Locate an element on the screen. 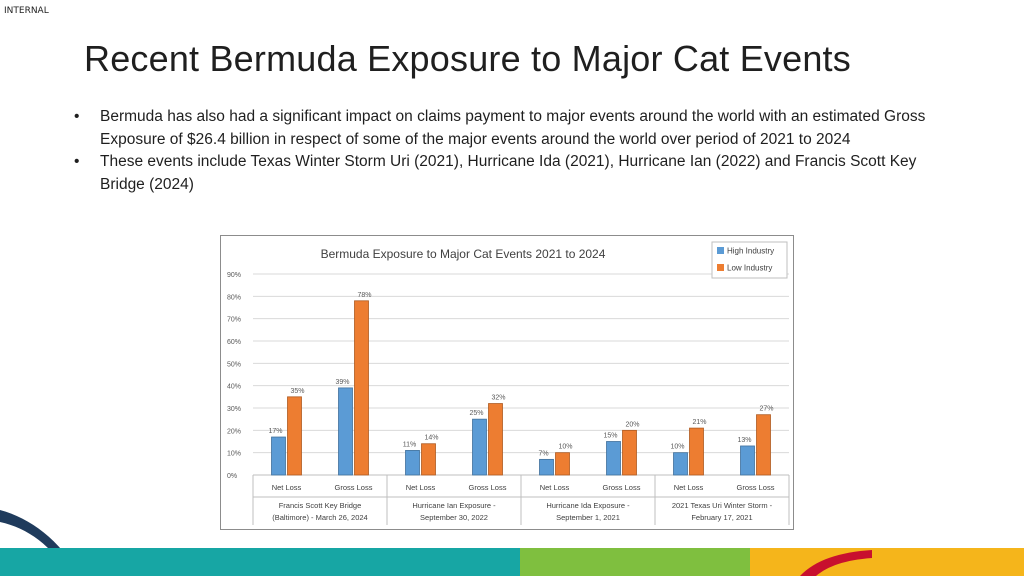 This screenshot has width=1024, height=576. classification-label: INTERNAL is located at coordinates (26, 11).